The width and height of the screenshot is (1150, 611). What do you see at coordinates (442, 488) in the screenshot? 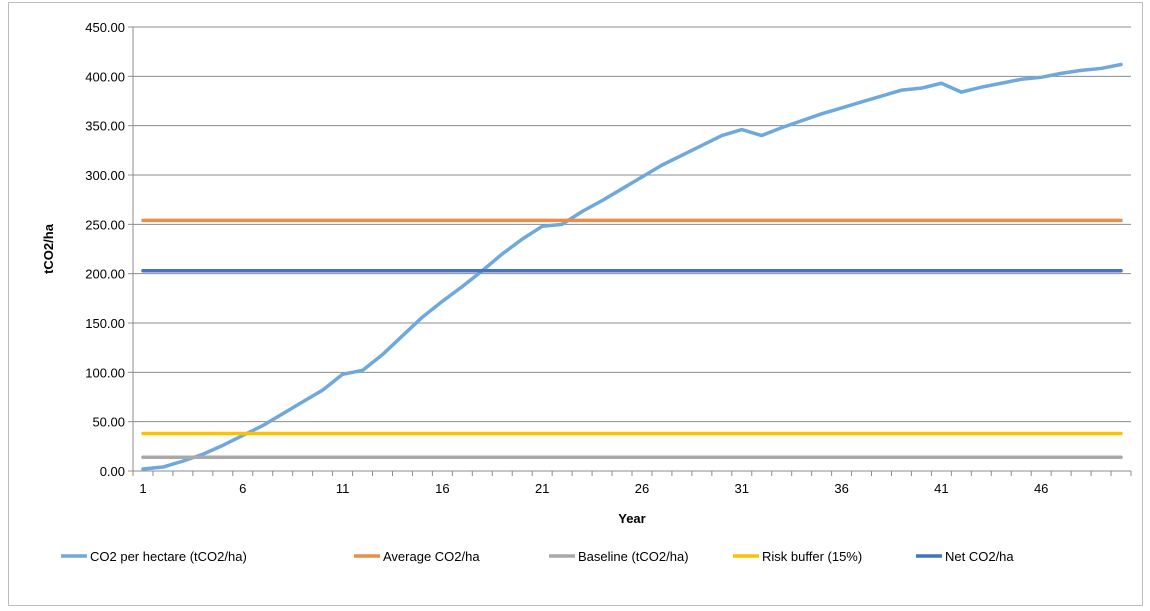
I see `x-tick-label: 16` at bounding box center [442, 488].